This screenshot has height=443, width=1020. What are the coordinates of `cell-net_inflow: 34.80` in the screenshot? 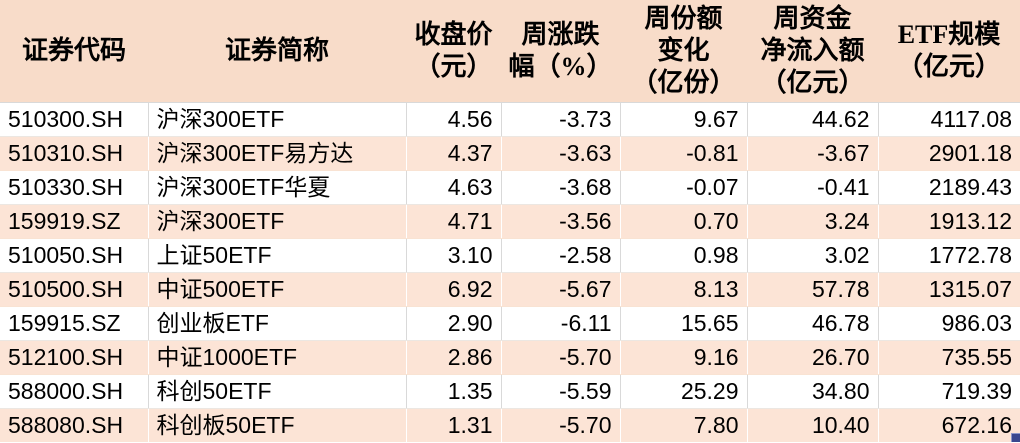 It's located at (813, 391).